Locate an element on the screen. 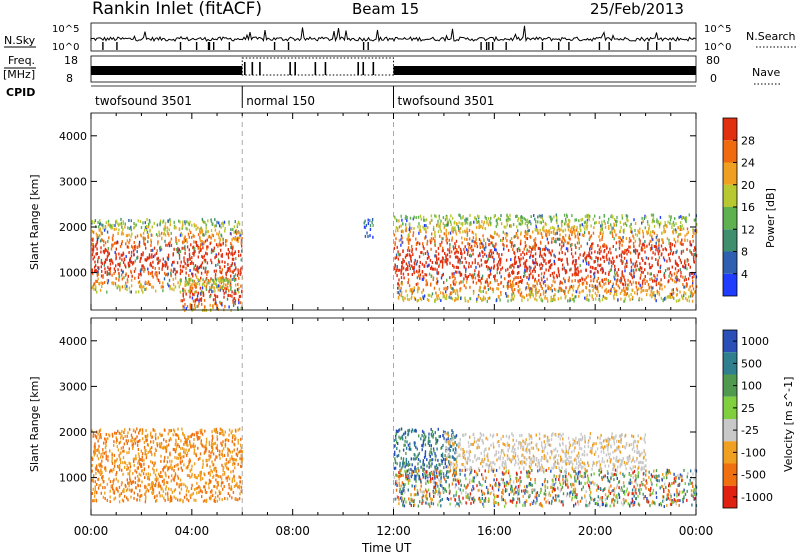 This screenshot has height=554, width=800. power-colorbar-swatches is located at coordinates (730, 207).